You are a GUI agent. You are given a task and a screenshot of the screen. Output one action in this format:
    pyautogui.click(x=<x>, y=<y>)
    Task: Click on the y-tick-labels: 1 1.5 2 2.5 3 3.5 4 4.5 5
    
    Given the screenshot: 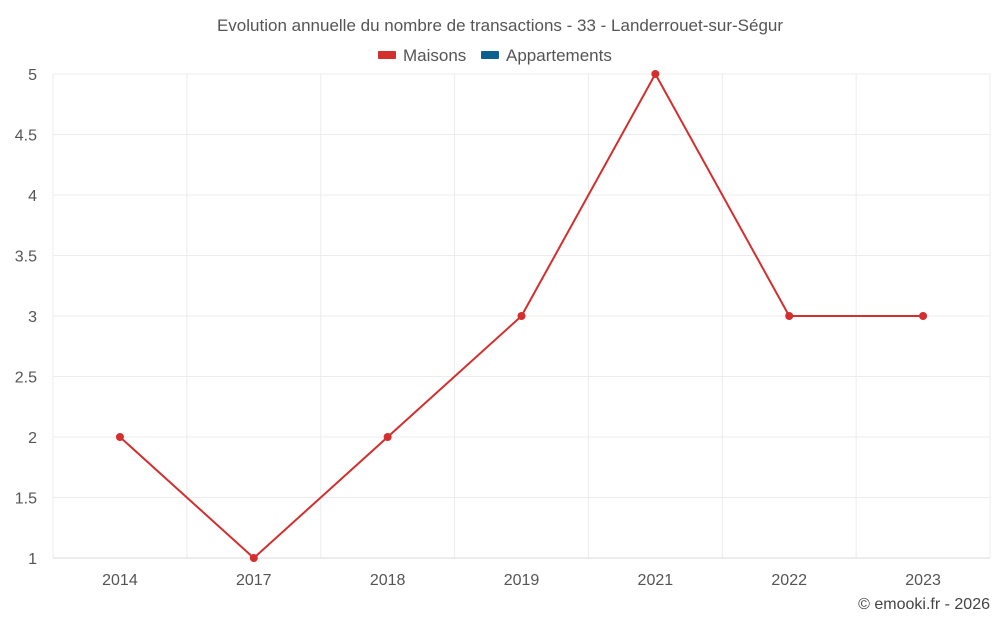 What is the action you would take?
    pyautogui.click(x=26, y=317)
    